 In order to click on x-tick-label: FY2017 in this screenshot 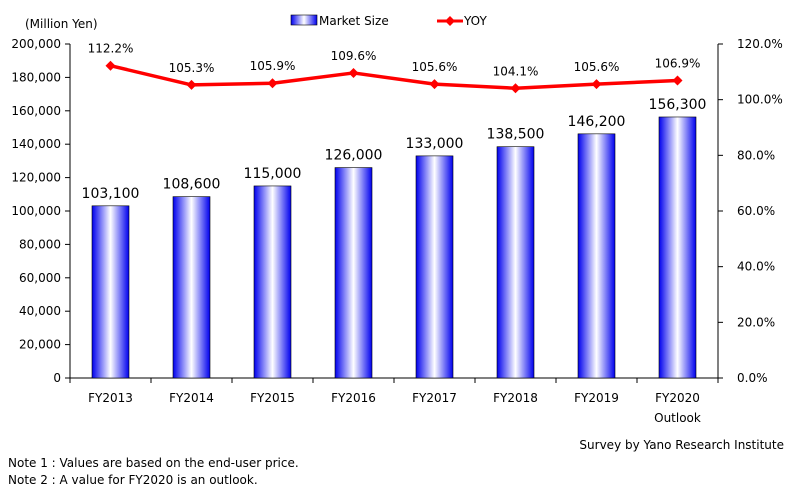, I will do `click(434, 398)`.